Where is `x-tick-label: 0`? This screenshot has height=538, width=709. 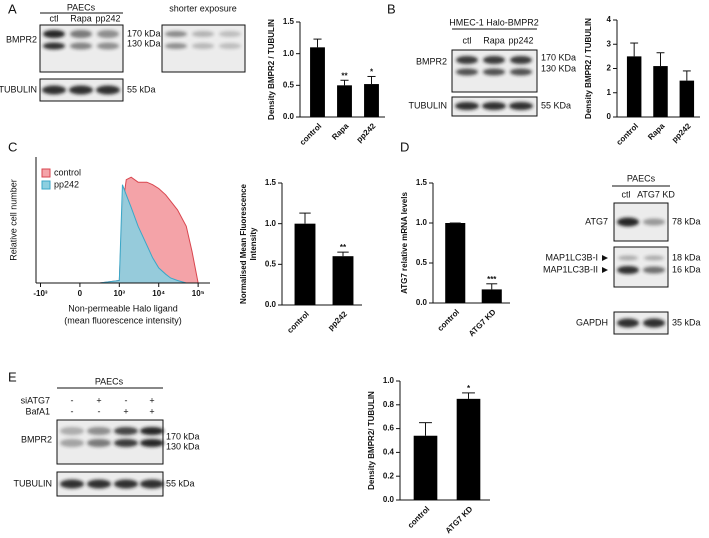 x-tick-label: 0 is located at coordinates (80, 293).